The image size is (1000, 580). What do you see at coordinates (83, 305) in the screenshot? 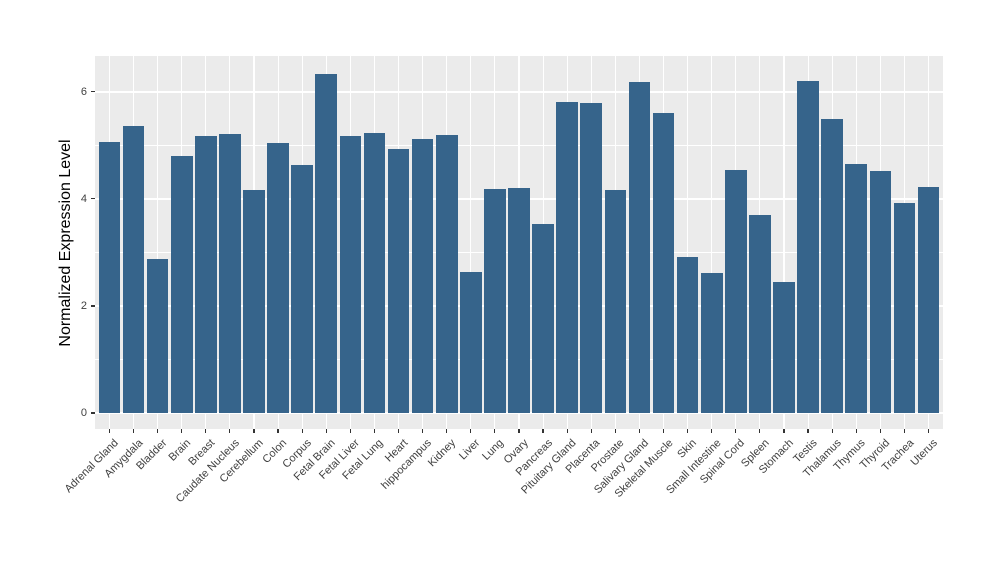
I see `y-tick-label: 2` at bounding box center [83, 305].